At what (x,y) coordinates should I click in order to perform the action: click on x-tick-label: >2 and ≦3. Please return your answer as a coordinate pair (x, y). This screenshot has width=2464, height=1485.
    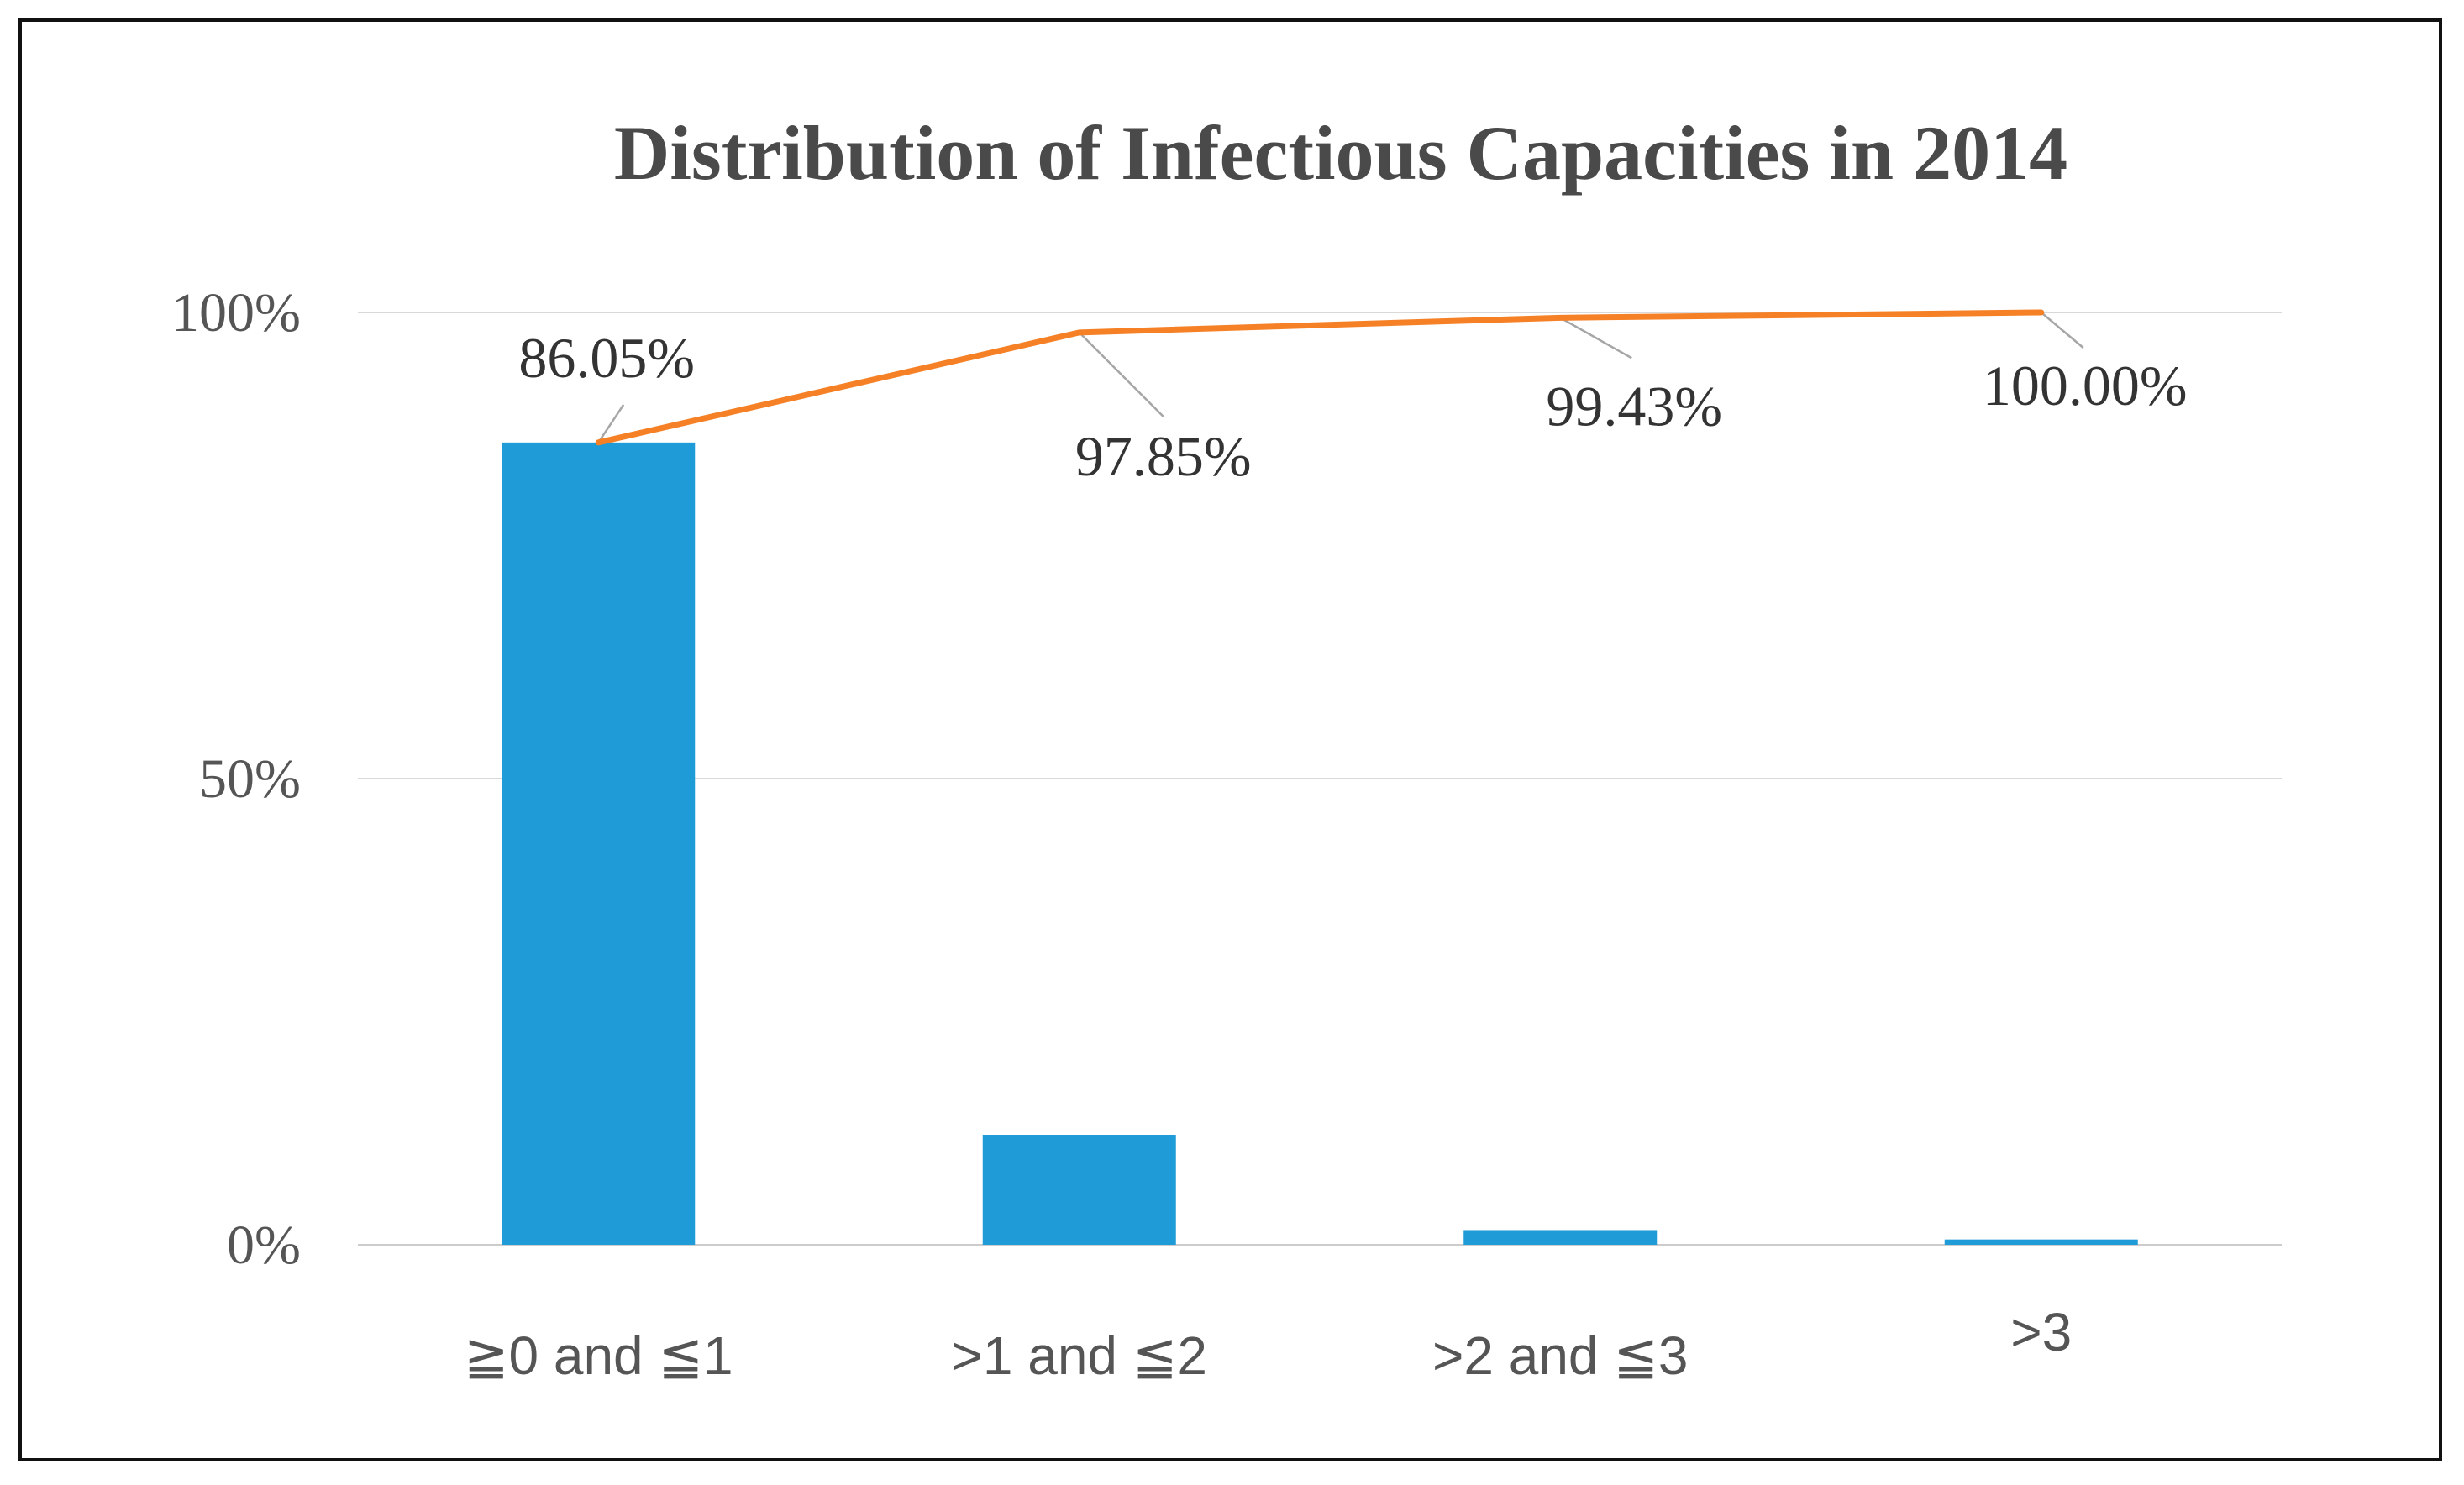
    Looking at the image, I should click on (1560, 1355).